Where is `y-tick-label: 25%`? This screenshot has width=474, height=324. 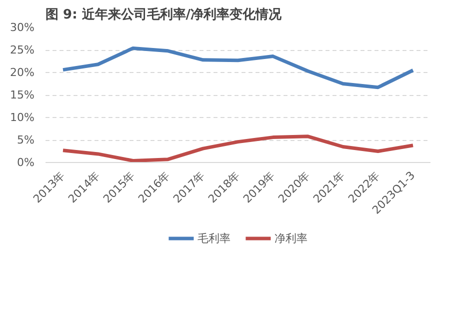 y-tick-label: 25% is located at coordinates (22, 50).